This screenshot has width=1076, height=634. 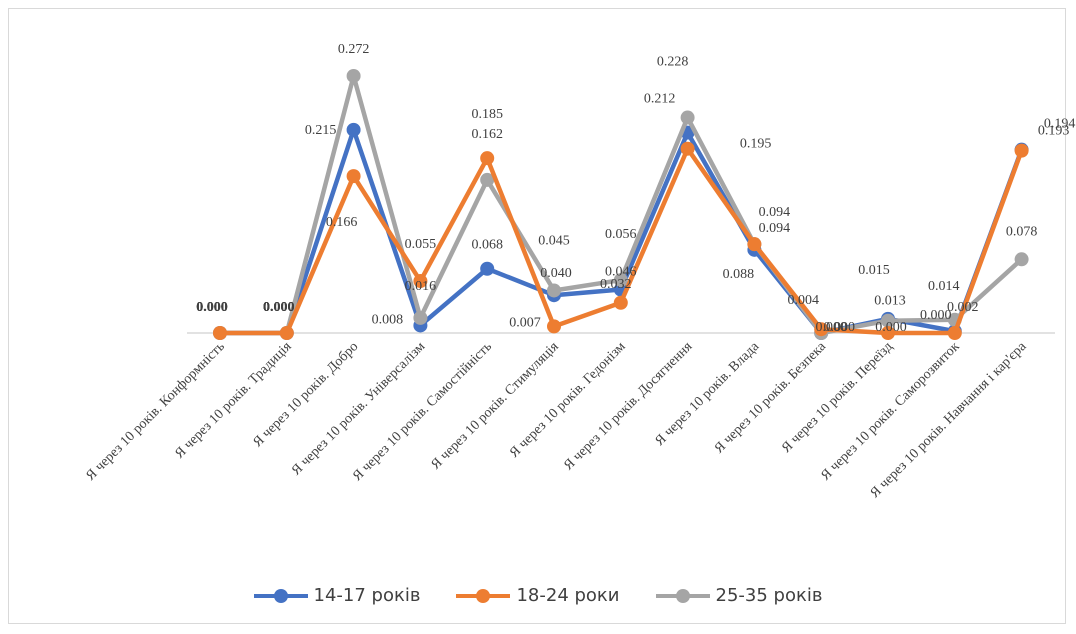 What do you see at coordinates (388, 319) in the screenshot?
I see `series-0-data-label: 0.008` at bounding box center [388, 319].